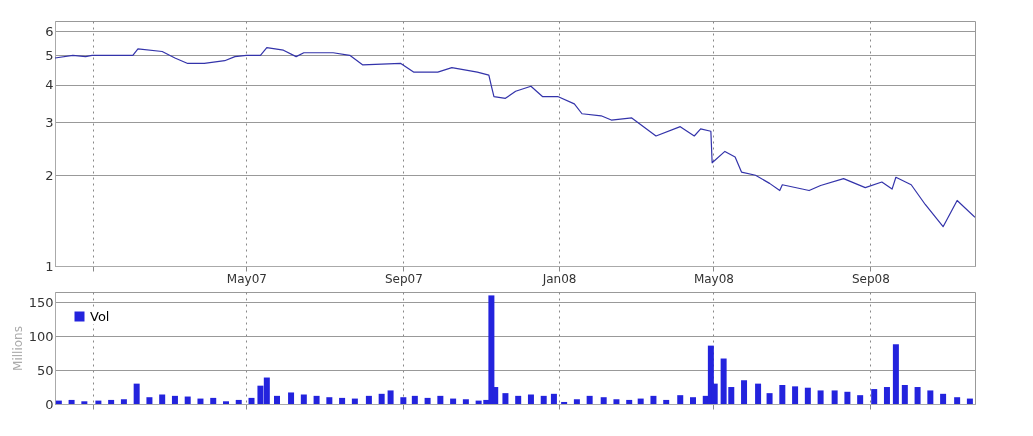 The height and width of the screenshot is (436, 1033). Describe the element at coordinates (49, 122) in the screenshot. I see `y-tick-label: 3` at that location.